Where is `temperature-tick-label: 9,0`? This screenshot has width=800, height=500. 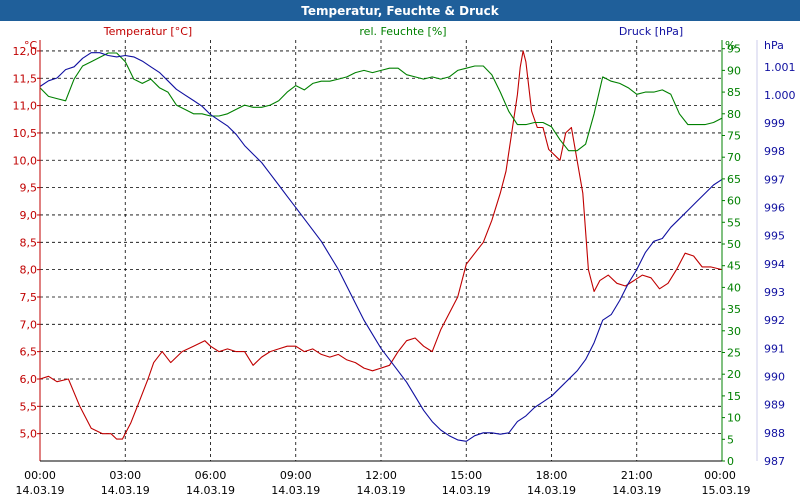 temperature-tick-label: 9,0 is located at coordinates (29, 215).